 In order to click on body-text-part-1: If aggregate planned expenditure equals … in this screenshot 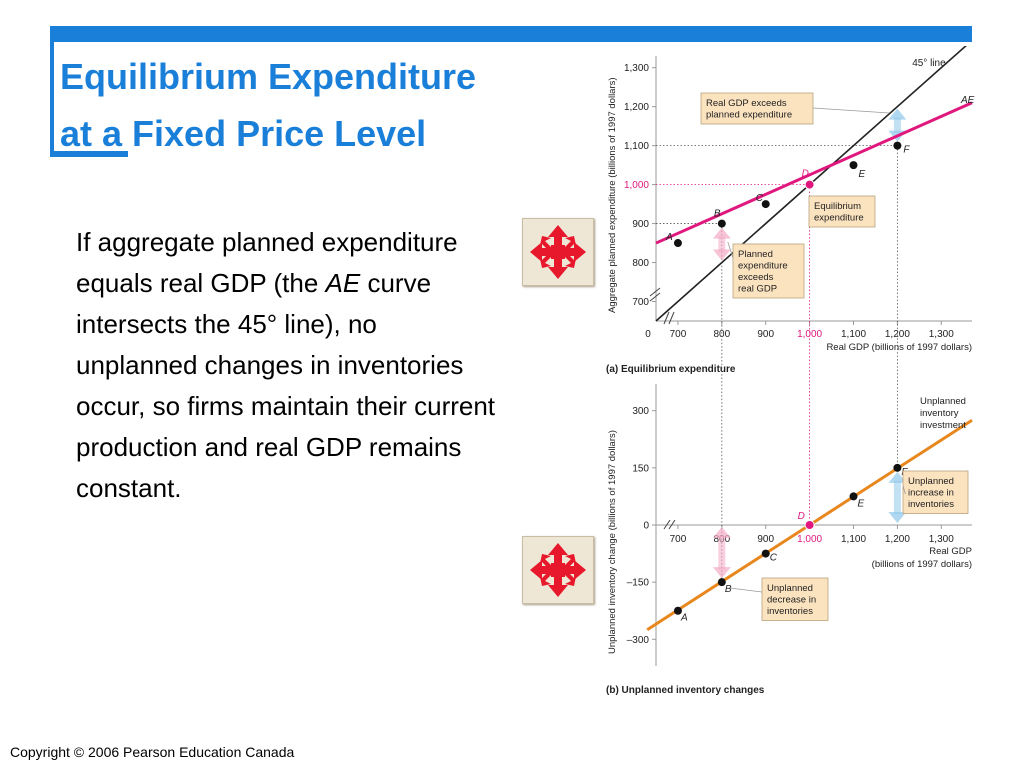, I will do `click(267, 262)`.